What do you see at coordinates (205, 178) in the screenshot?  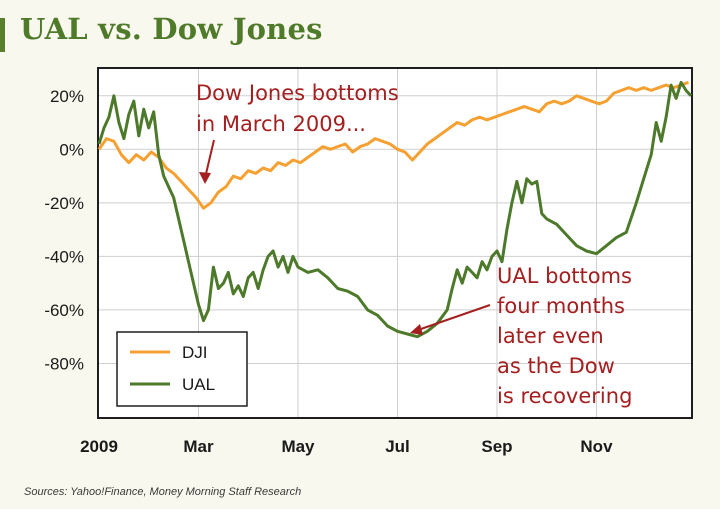 I see `annotation-dow-arrowhead` at bounding box center [205, 178].